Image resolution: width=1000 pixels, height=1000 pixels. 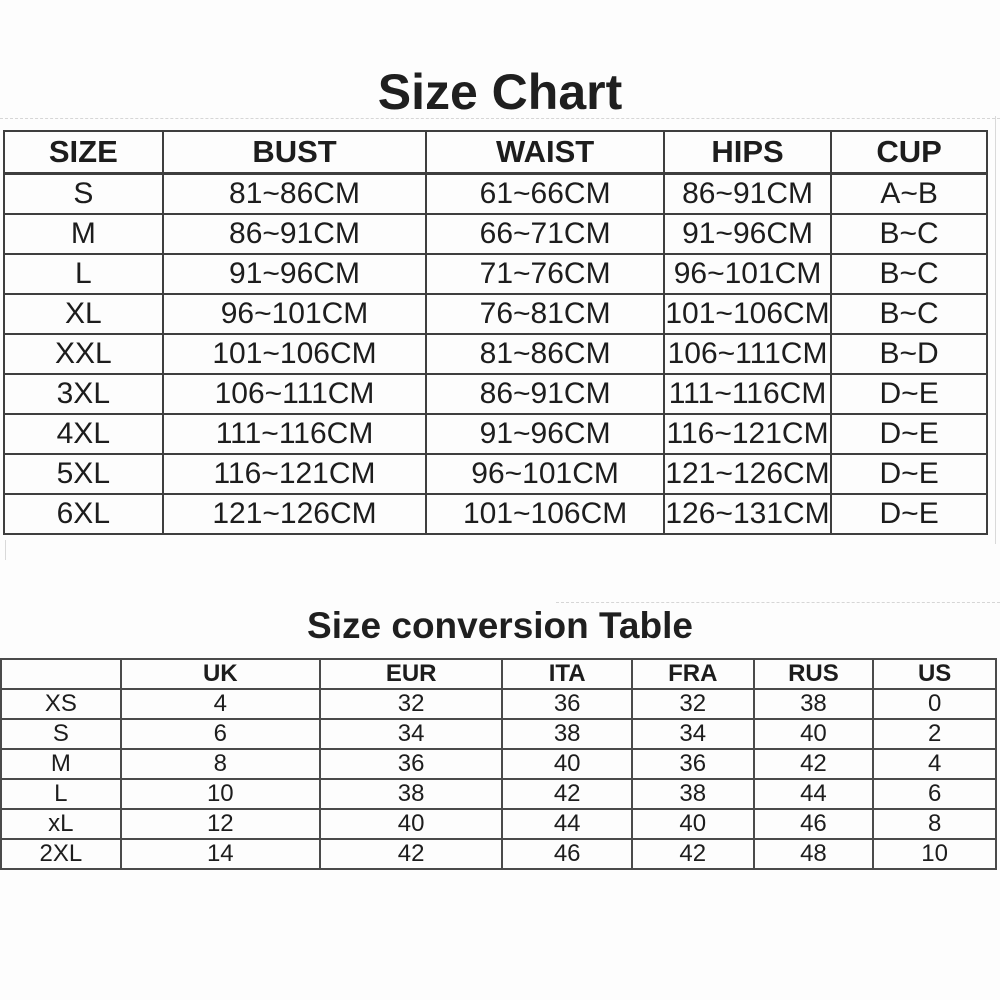 I want to click on faint-gridline-middle, so click(x=778, y=602).